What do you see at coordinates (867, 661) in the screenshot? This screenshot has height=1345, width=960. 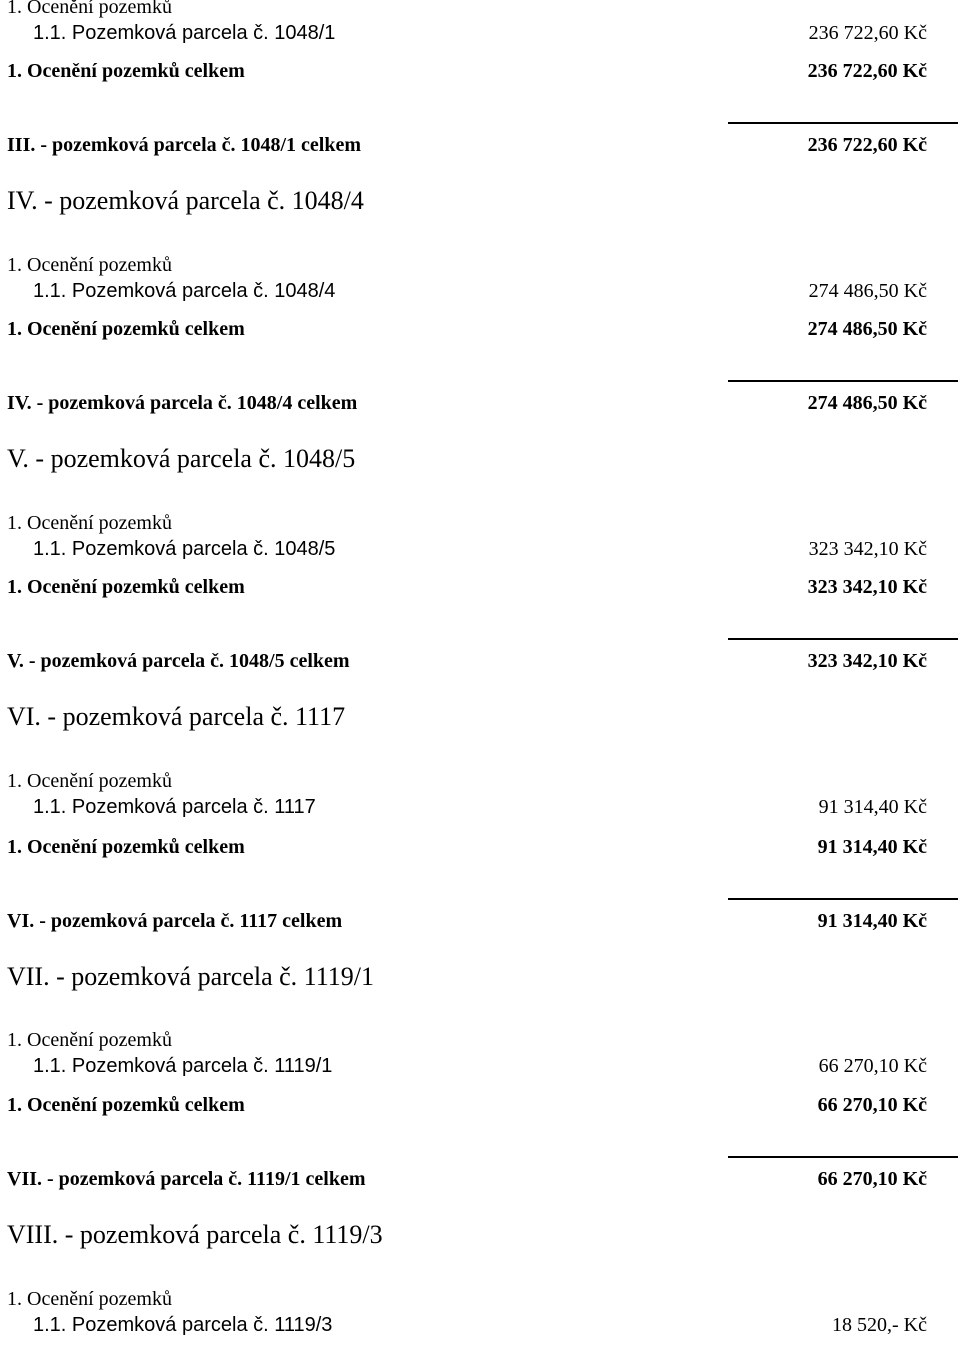 I see `total-amount: 323 342,10 Kč` at bounding box center [867, 661].